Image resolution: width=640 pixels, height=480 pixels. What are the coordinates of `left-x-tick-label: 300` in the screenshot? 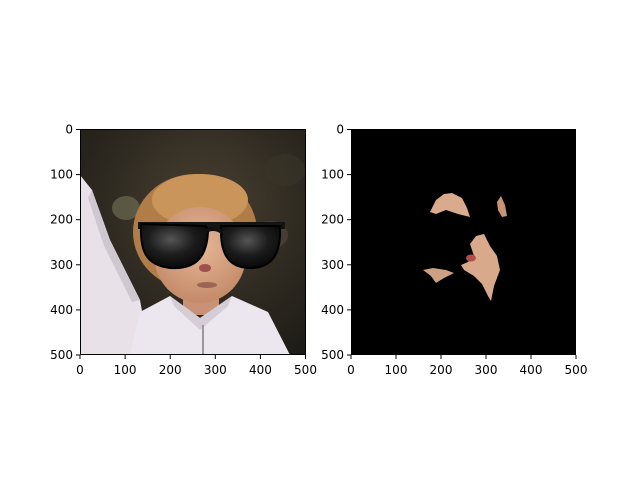 It's located at (215, 370).